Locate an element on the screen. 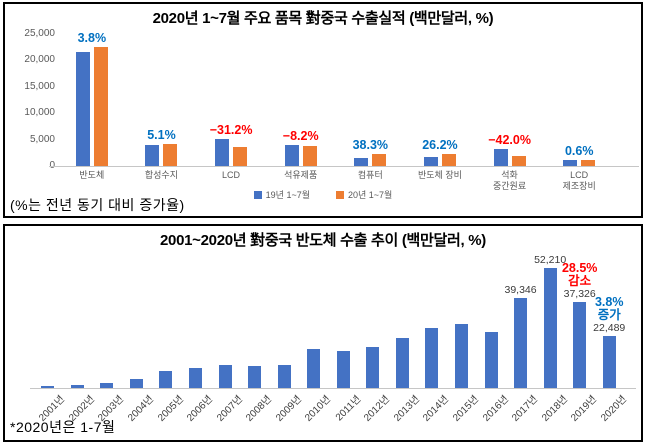 The width and height of the screenshot is (650, 444). legend-label: 20년 1~7월 is located at coordinates (370, 195).